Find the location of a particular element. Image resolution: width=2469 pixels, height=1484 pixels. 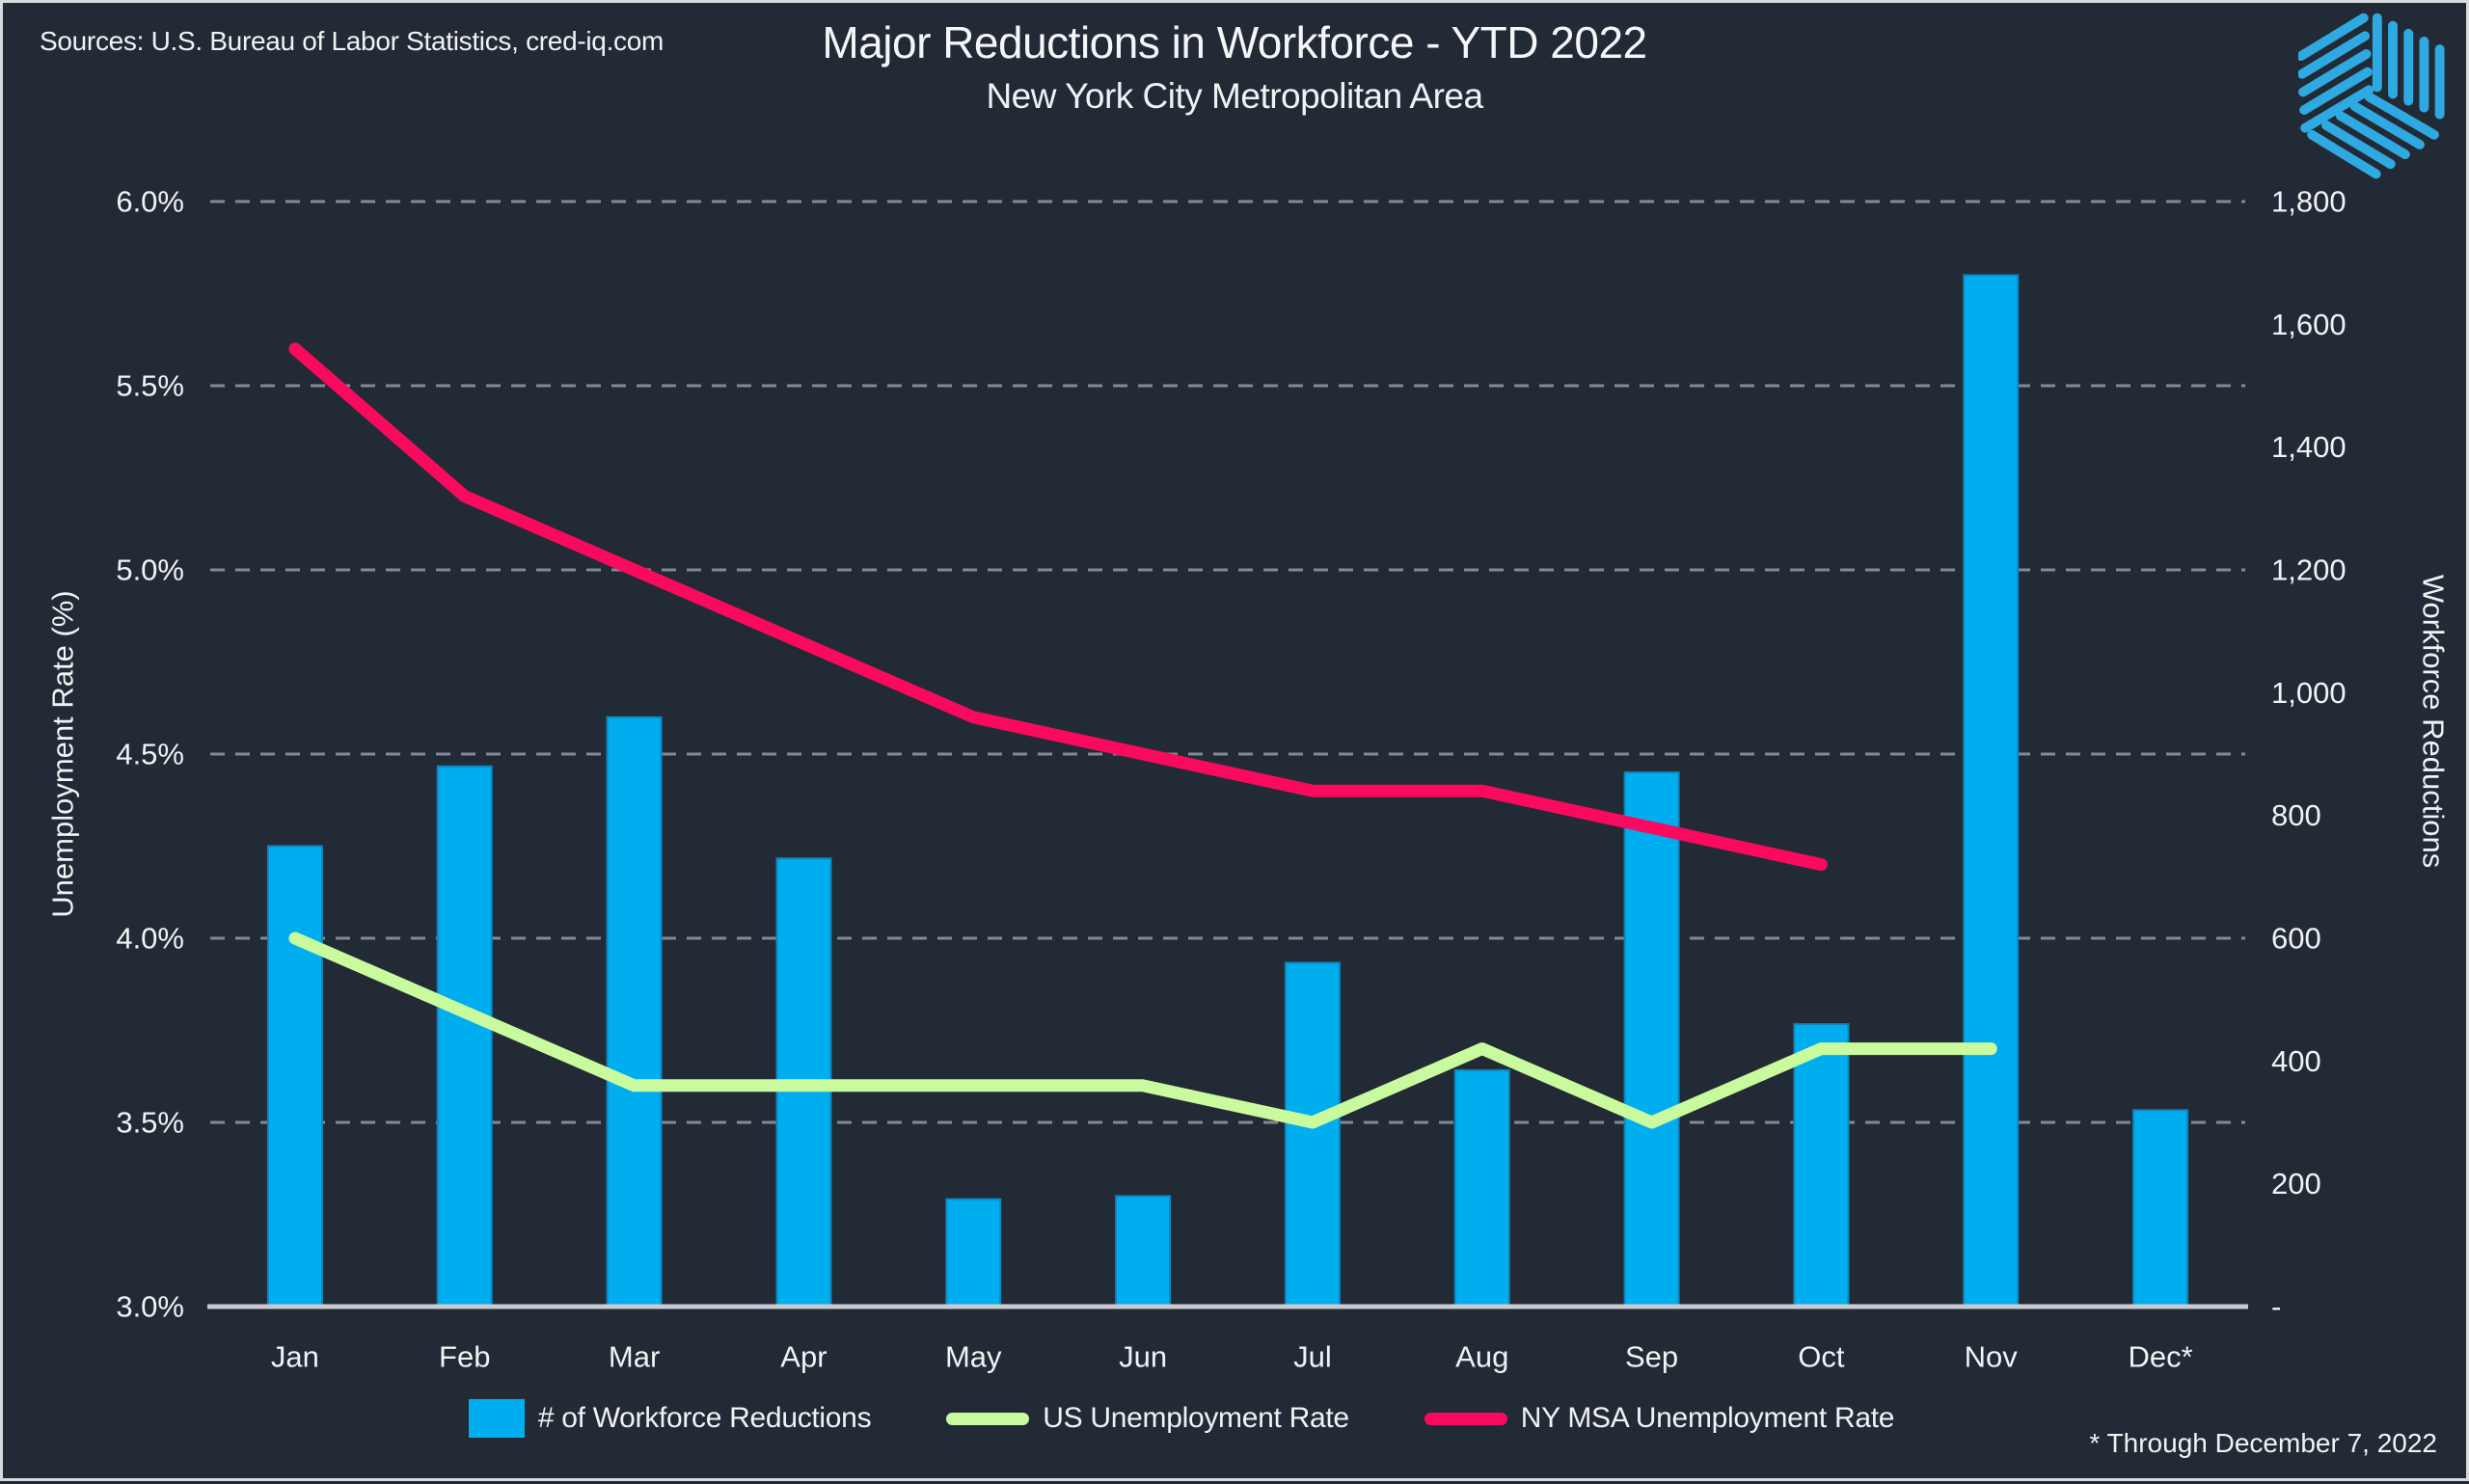

footnote: * Through December 7, 2022 is located at coordinates (2263, 1443).